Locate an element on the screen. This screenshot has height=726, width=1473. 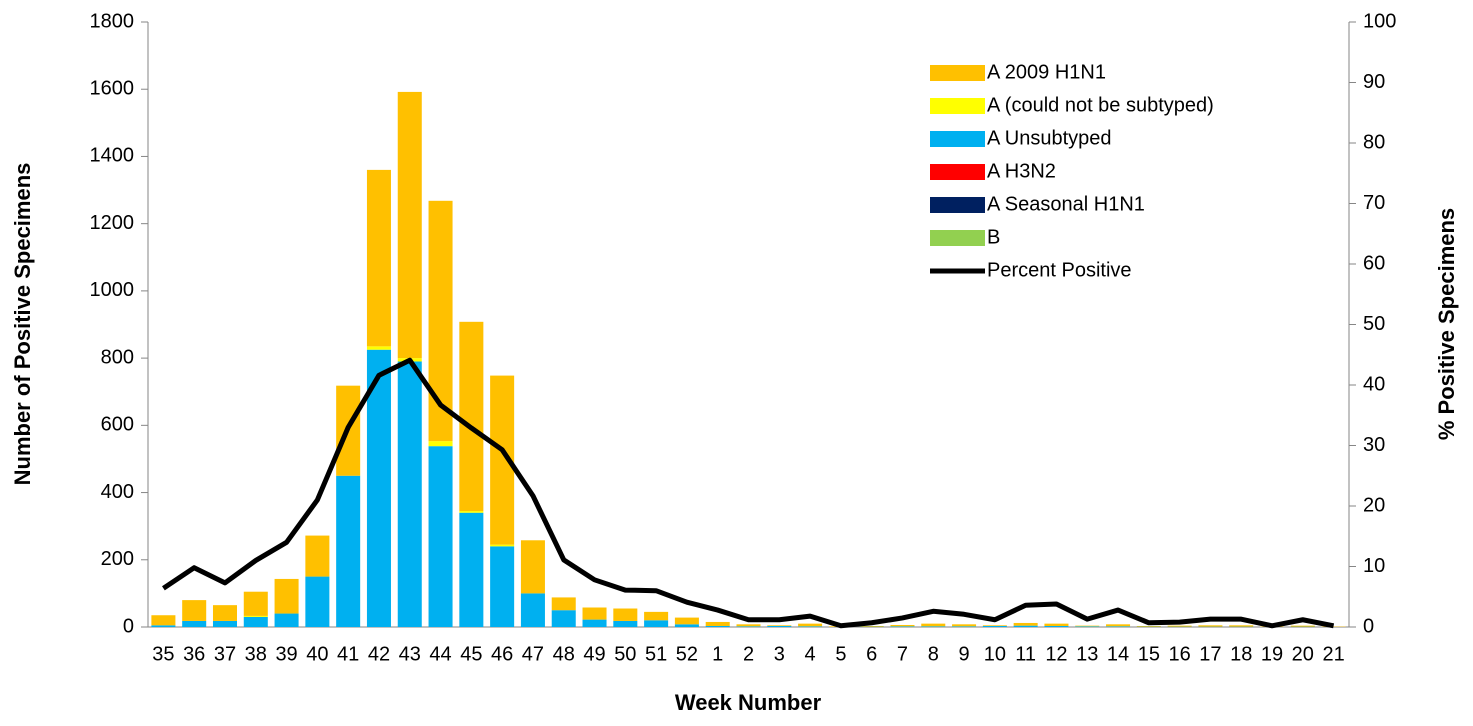
x-tick-label: 14 is located at coordinates (1118, 654).